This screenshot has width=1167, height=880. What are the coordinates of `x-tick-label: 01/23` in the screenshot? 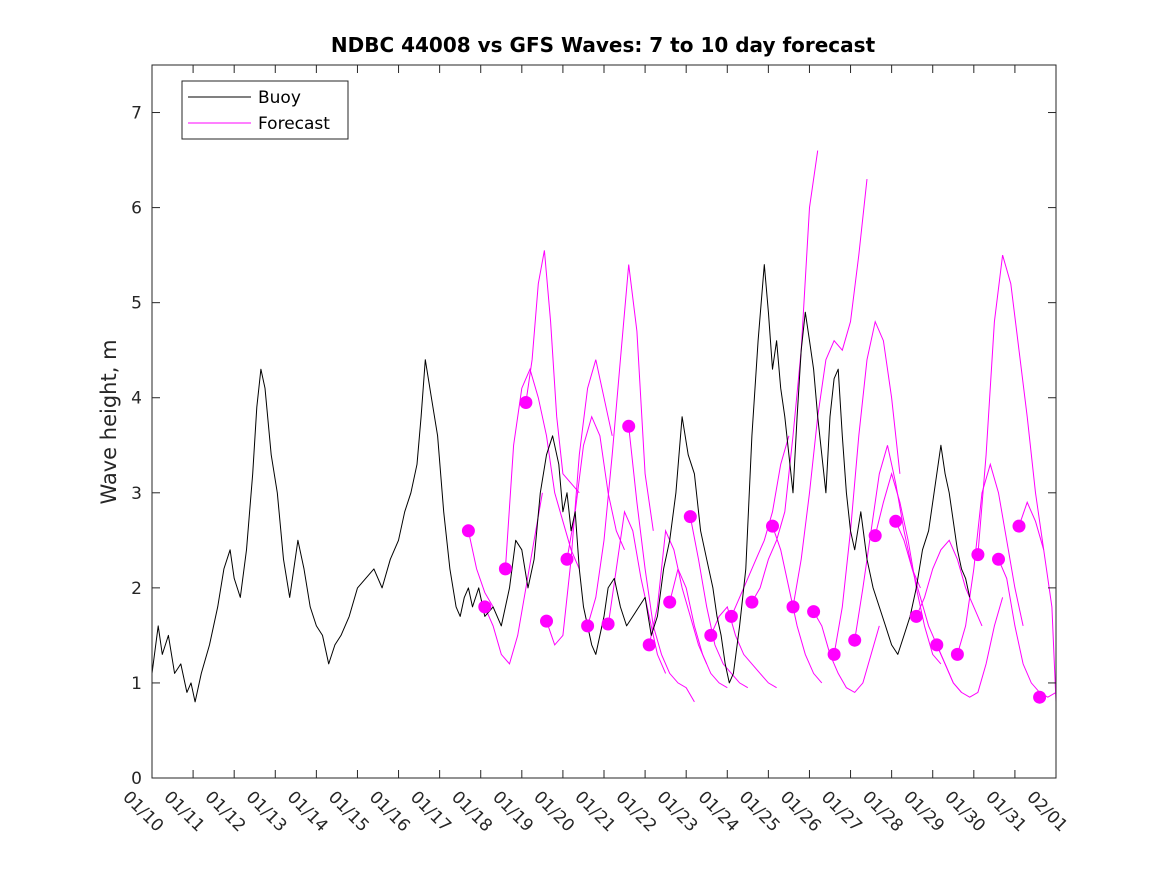 It's located at (677, 811).